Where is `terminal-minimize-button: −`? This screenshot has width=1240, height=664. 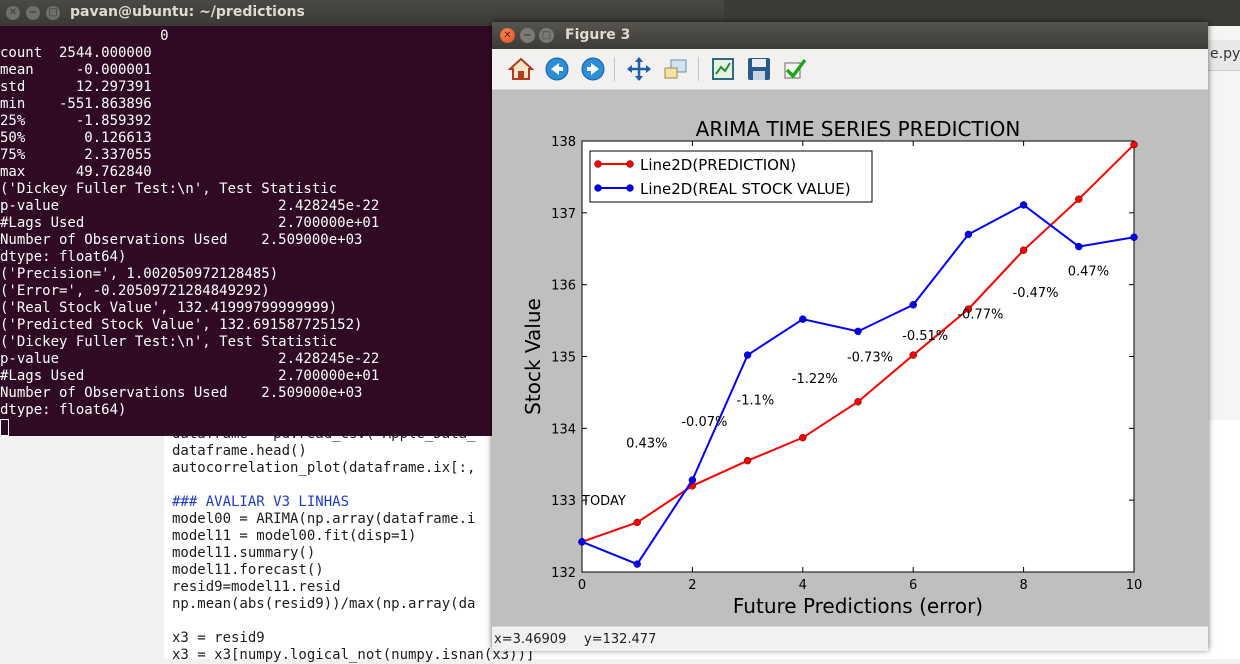 terminal-minimize-button: − is located at coordinates (33, 13).